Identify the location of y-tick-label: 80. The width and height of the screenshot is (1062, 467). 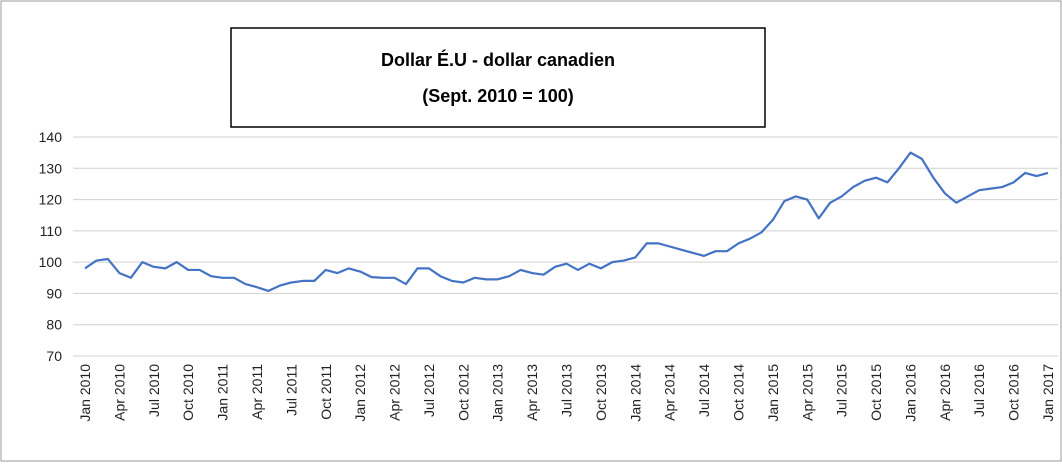
(54, 325).